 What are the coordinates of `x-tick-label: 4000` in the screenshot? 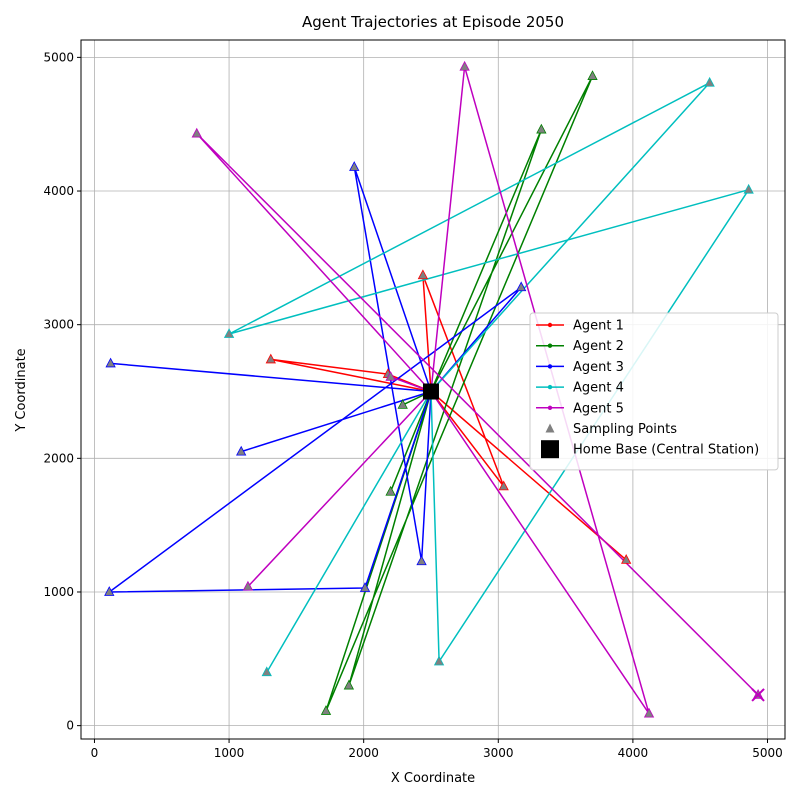 It's located at (633, 753).